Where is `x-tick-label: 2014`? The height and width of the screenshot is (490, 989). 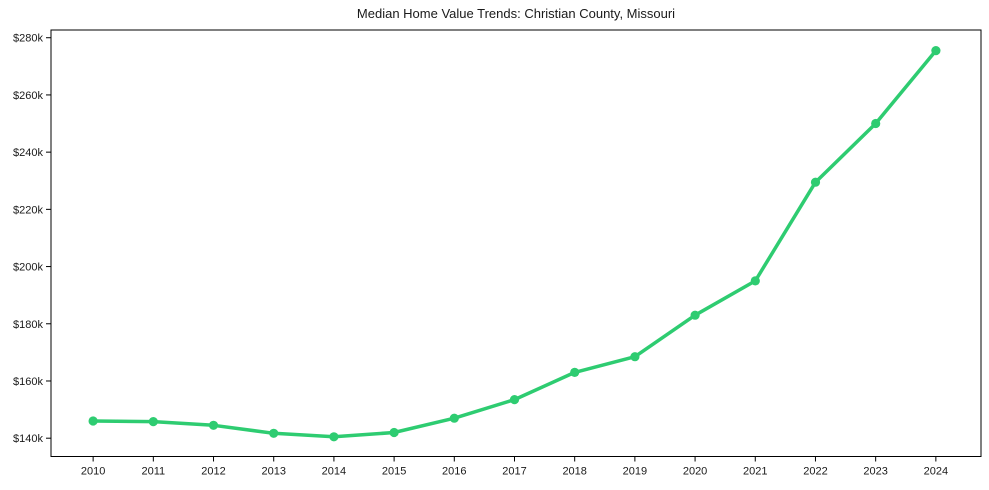 x-tick-label: 2014 is located at coordinates (334, 472).